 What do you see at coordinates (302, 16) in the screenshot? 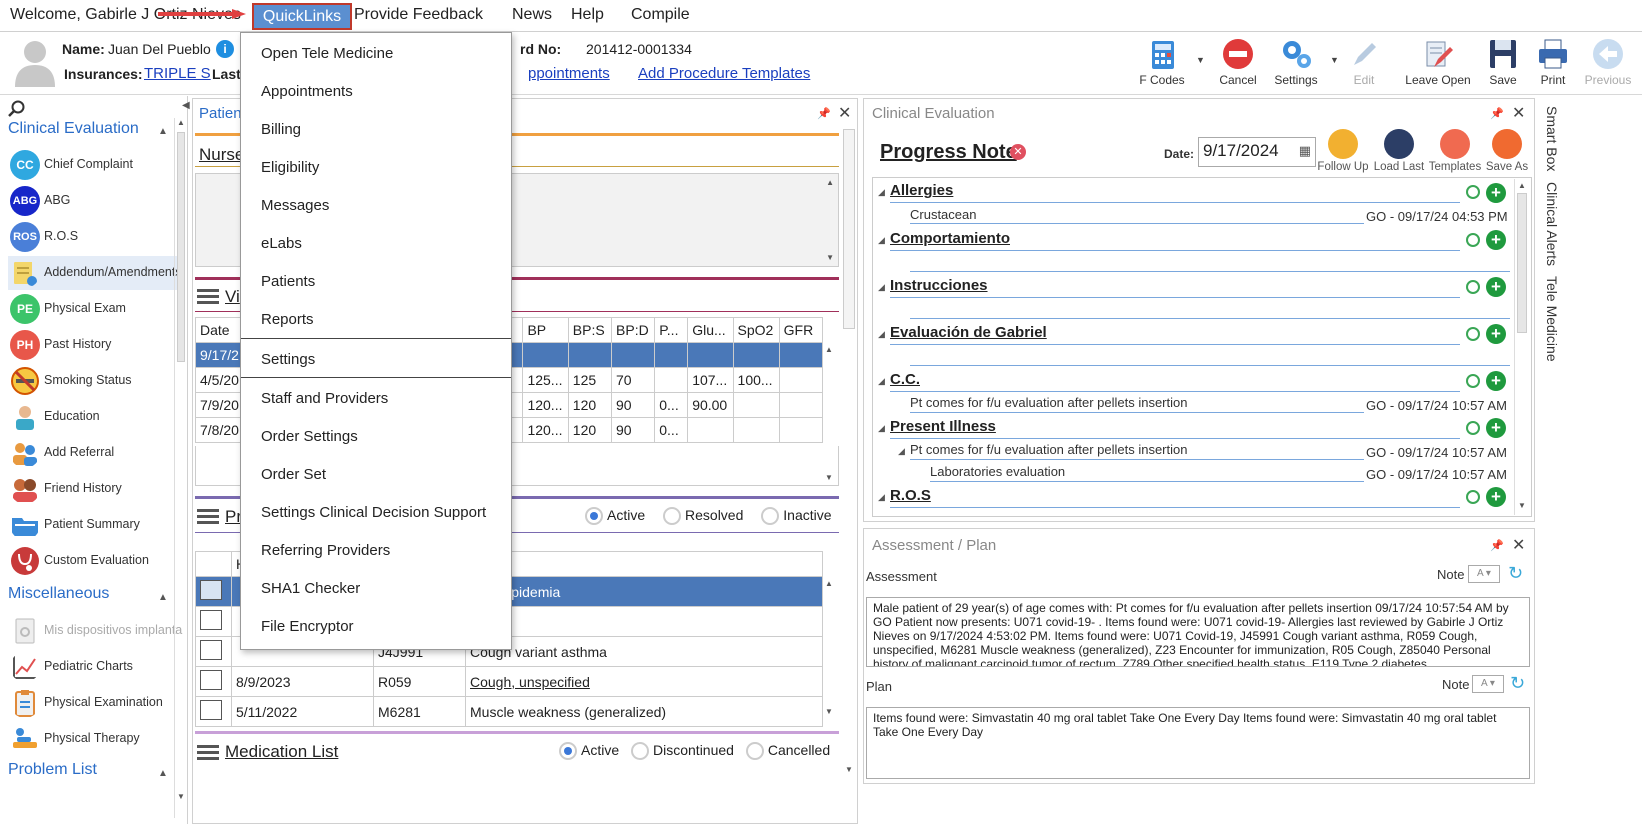
I see `quicklinks-menu: QuickLinks` at bounding box center [302, 16].